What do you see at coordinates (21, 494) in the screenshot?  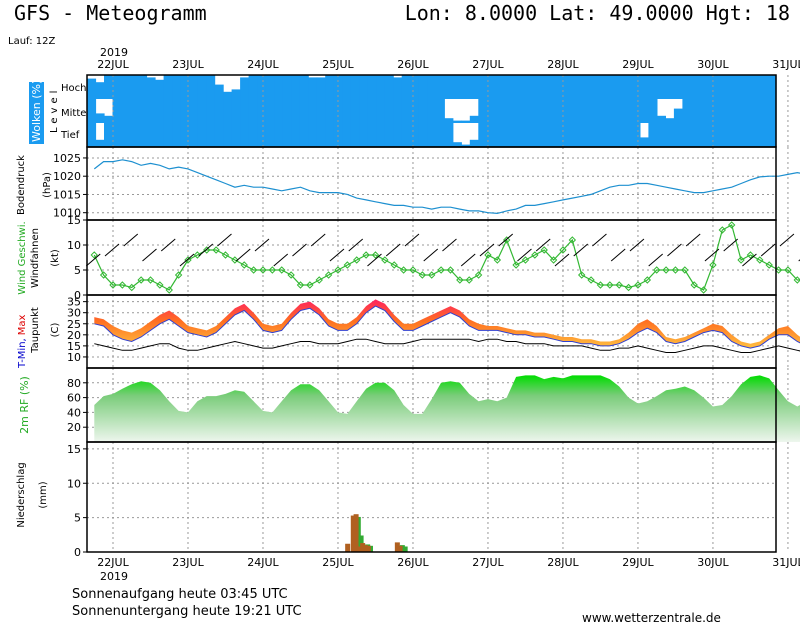 I see `precip-axis-title: Niederschlag` at bounding box center [21, 494].